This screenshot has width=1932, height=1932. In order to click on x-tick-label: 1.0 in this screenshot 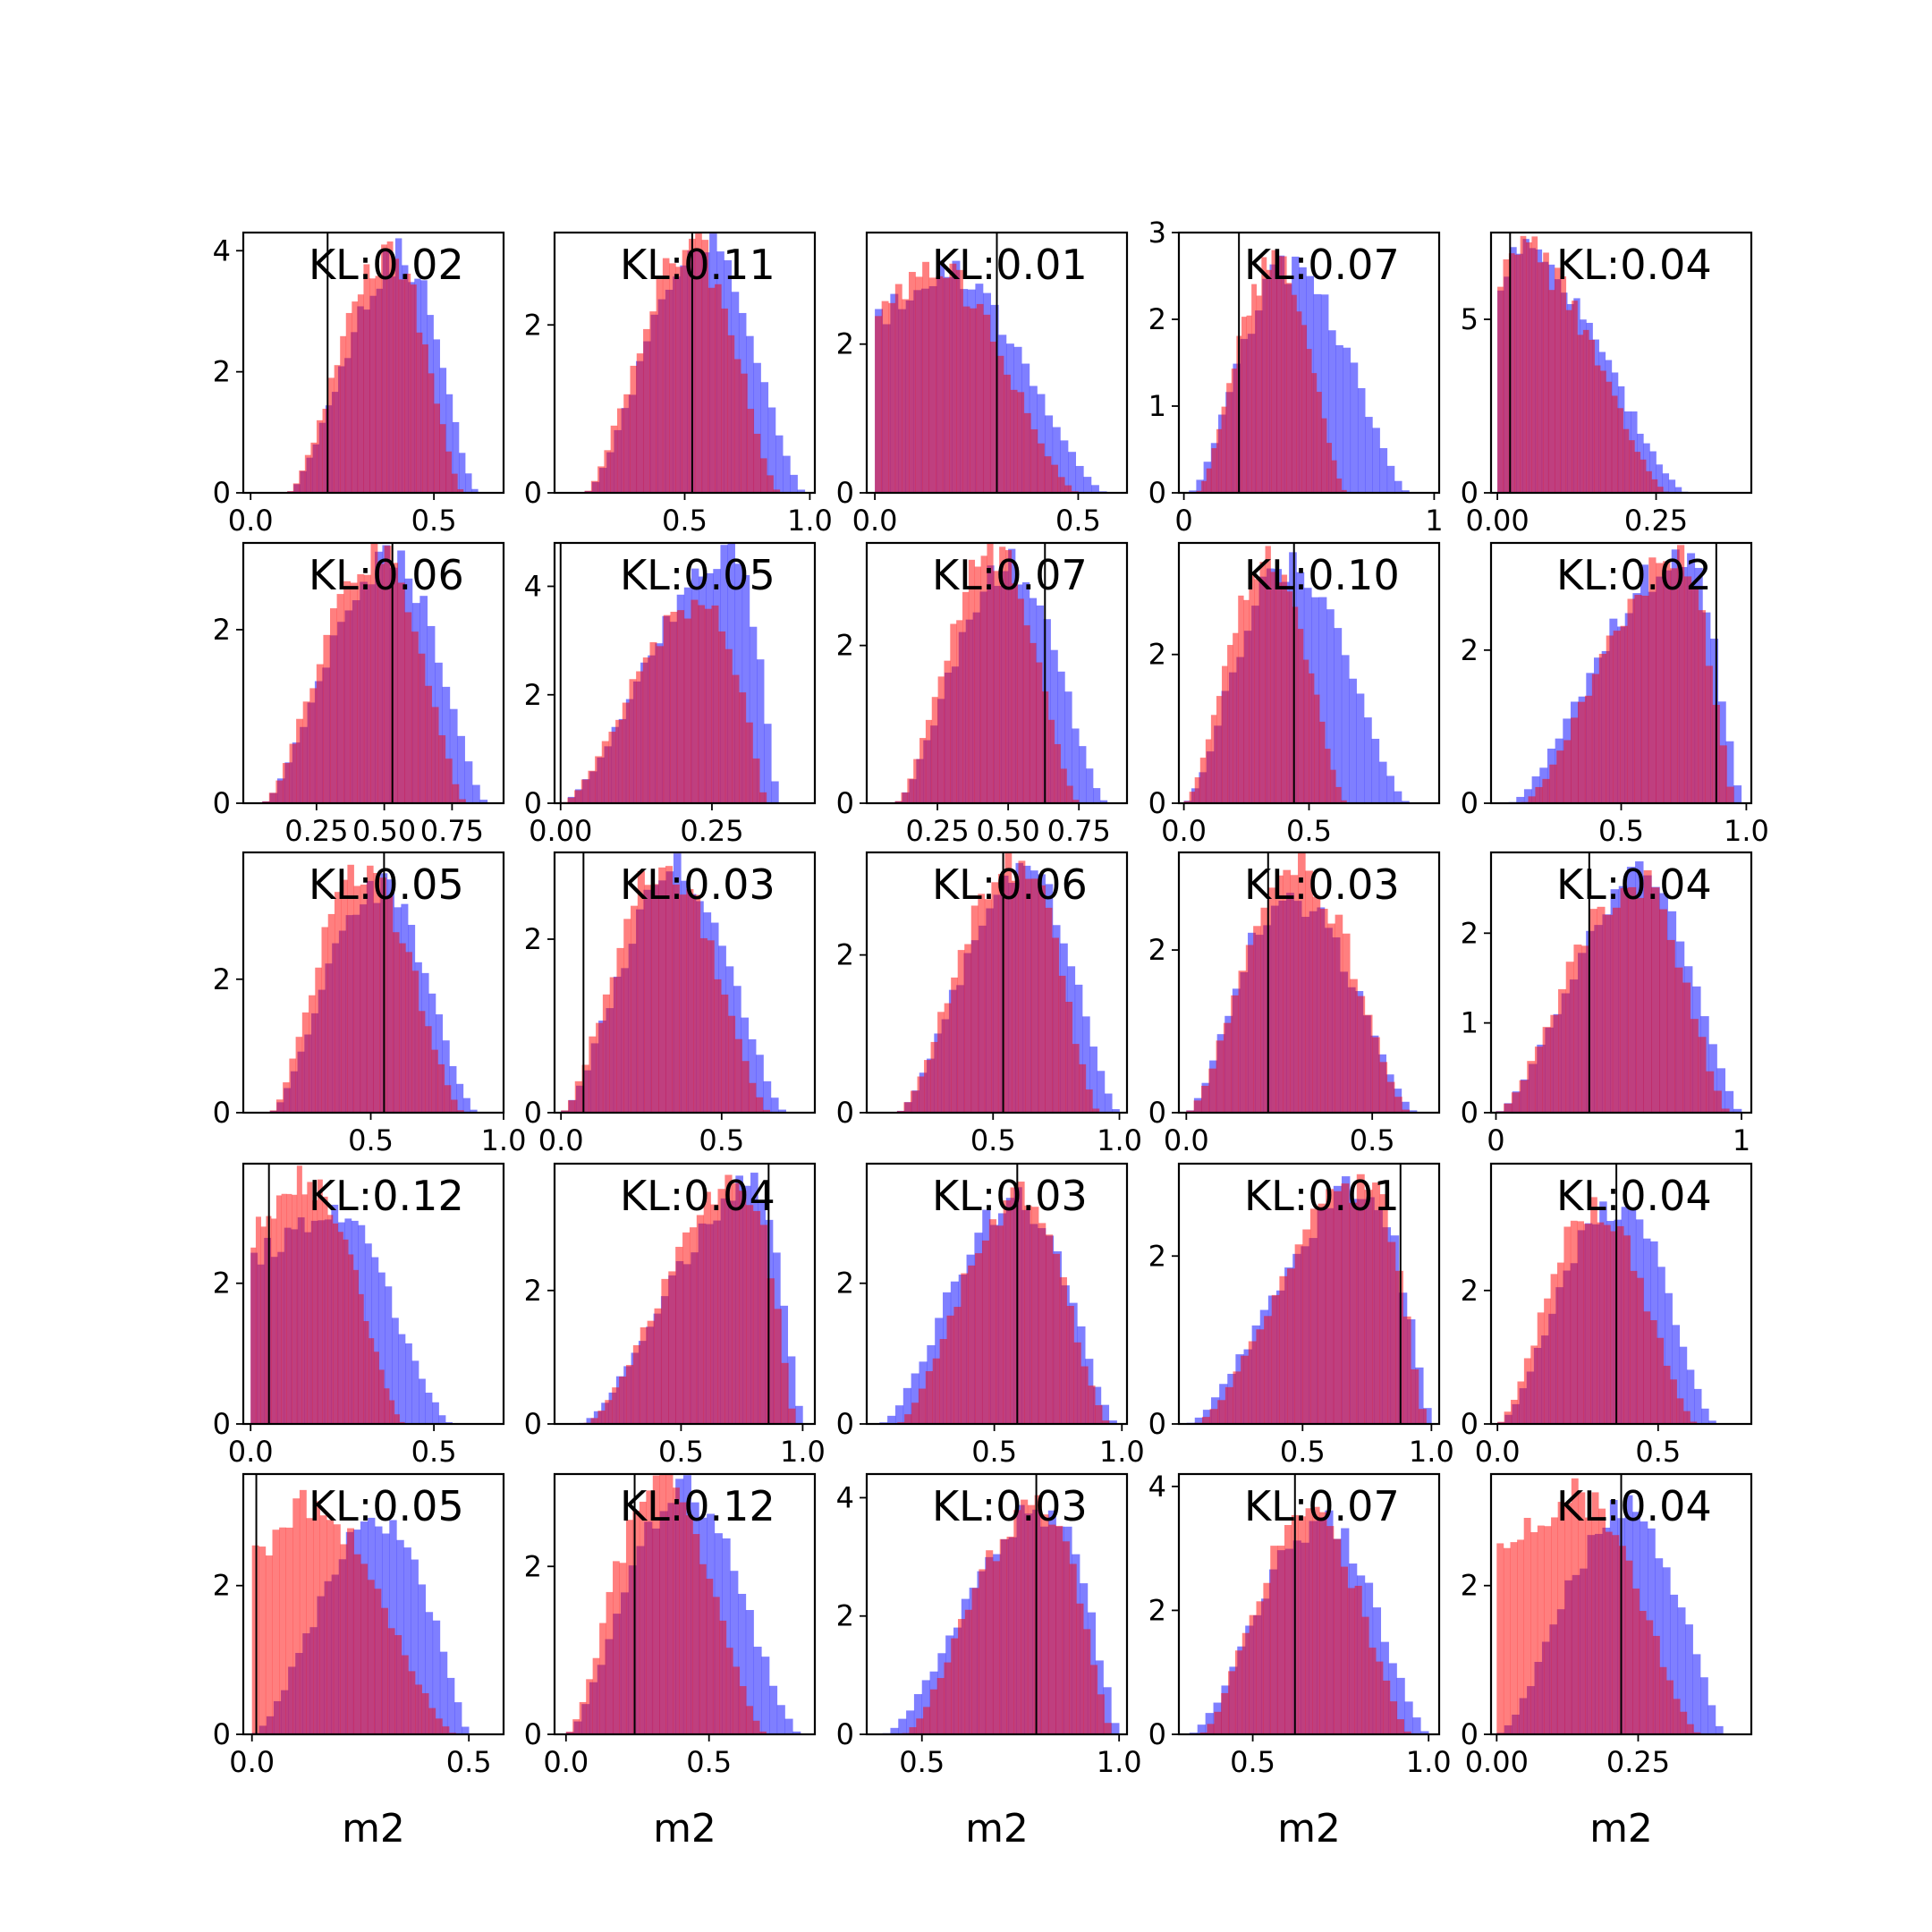, I will do `click(1746, 831)`.